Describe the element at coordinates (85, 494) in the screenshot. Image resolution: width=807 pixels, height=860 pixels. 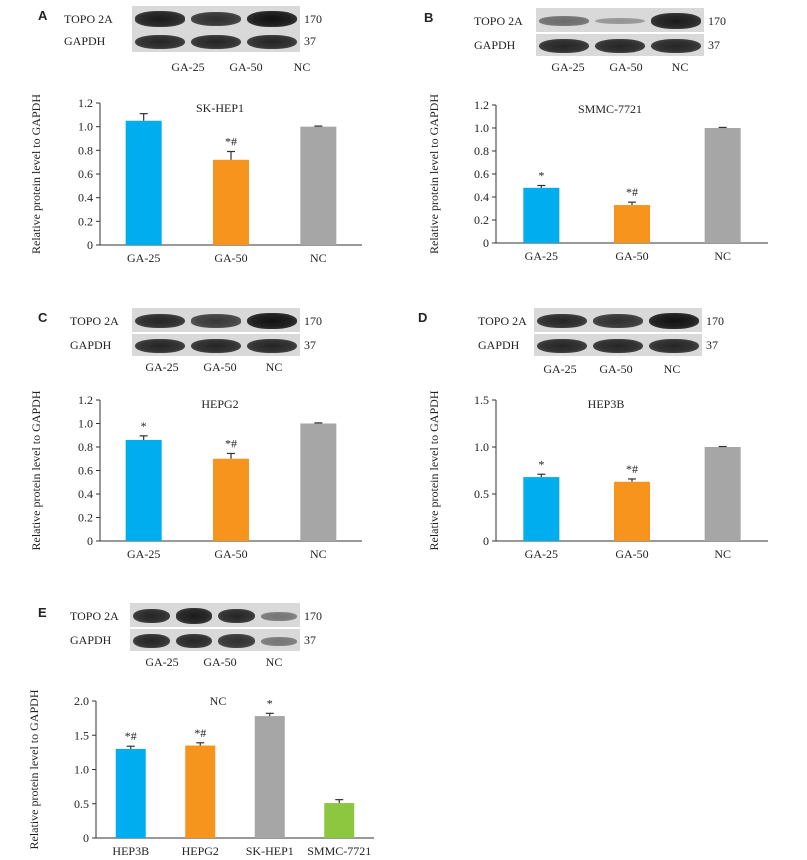
I see `y-tick-label: 0.4` at that location.